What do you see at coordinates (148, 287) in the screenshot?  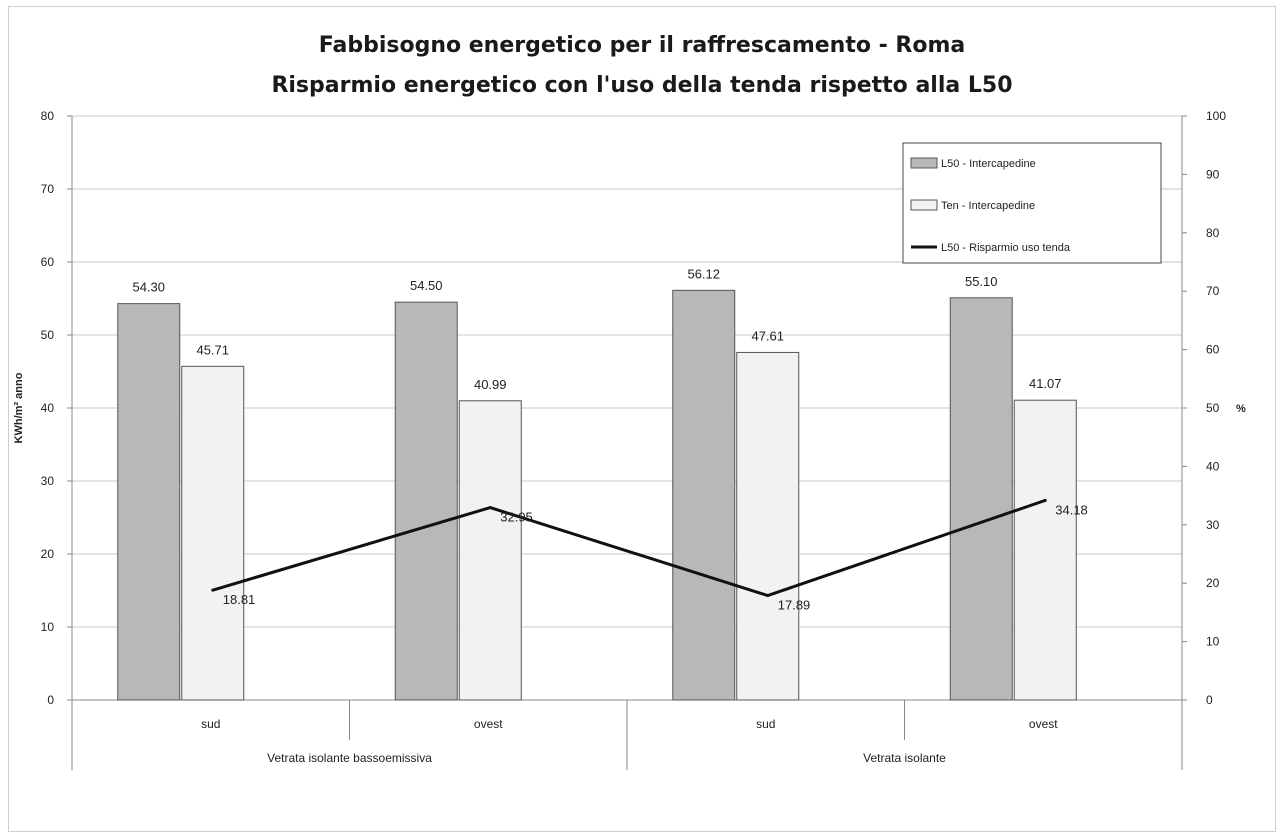 I see `data-label: 54.30` at bounding box center [148, 287].